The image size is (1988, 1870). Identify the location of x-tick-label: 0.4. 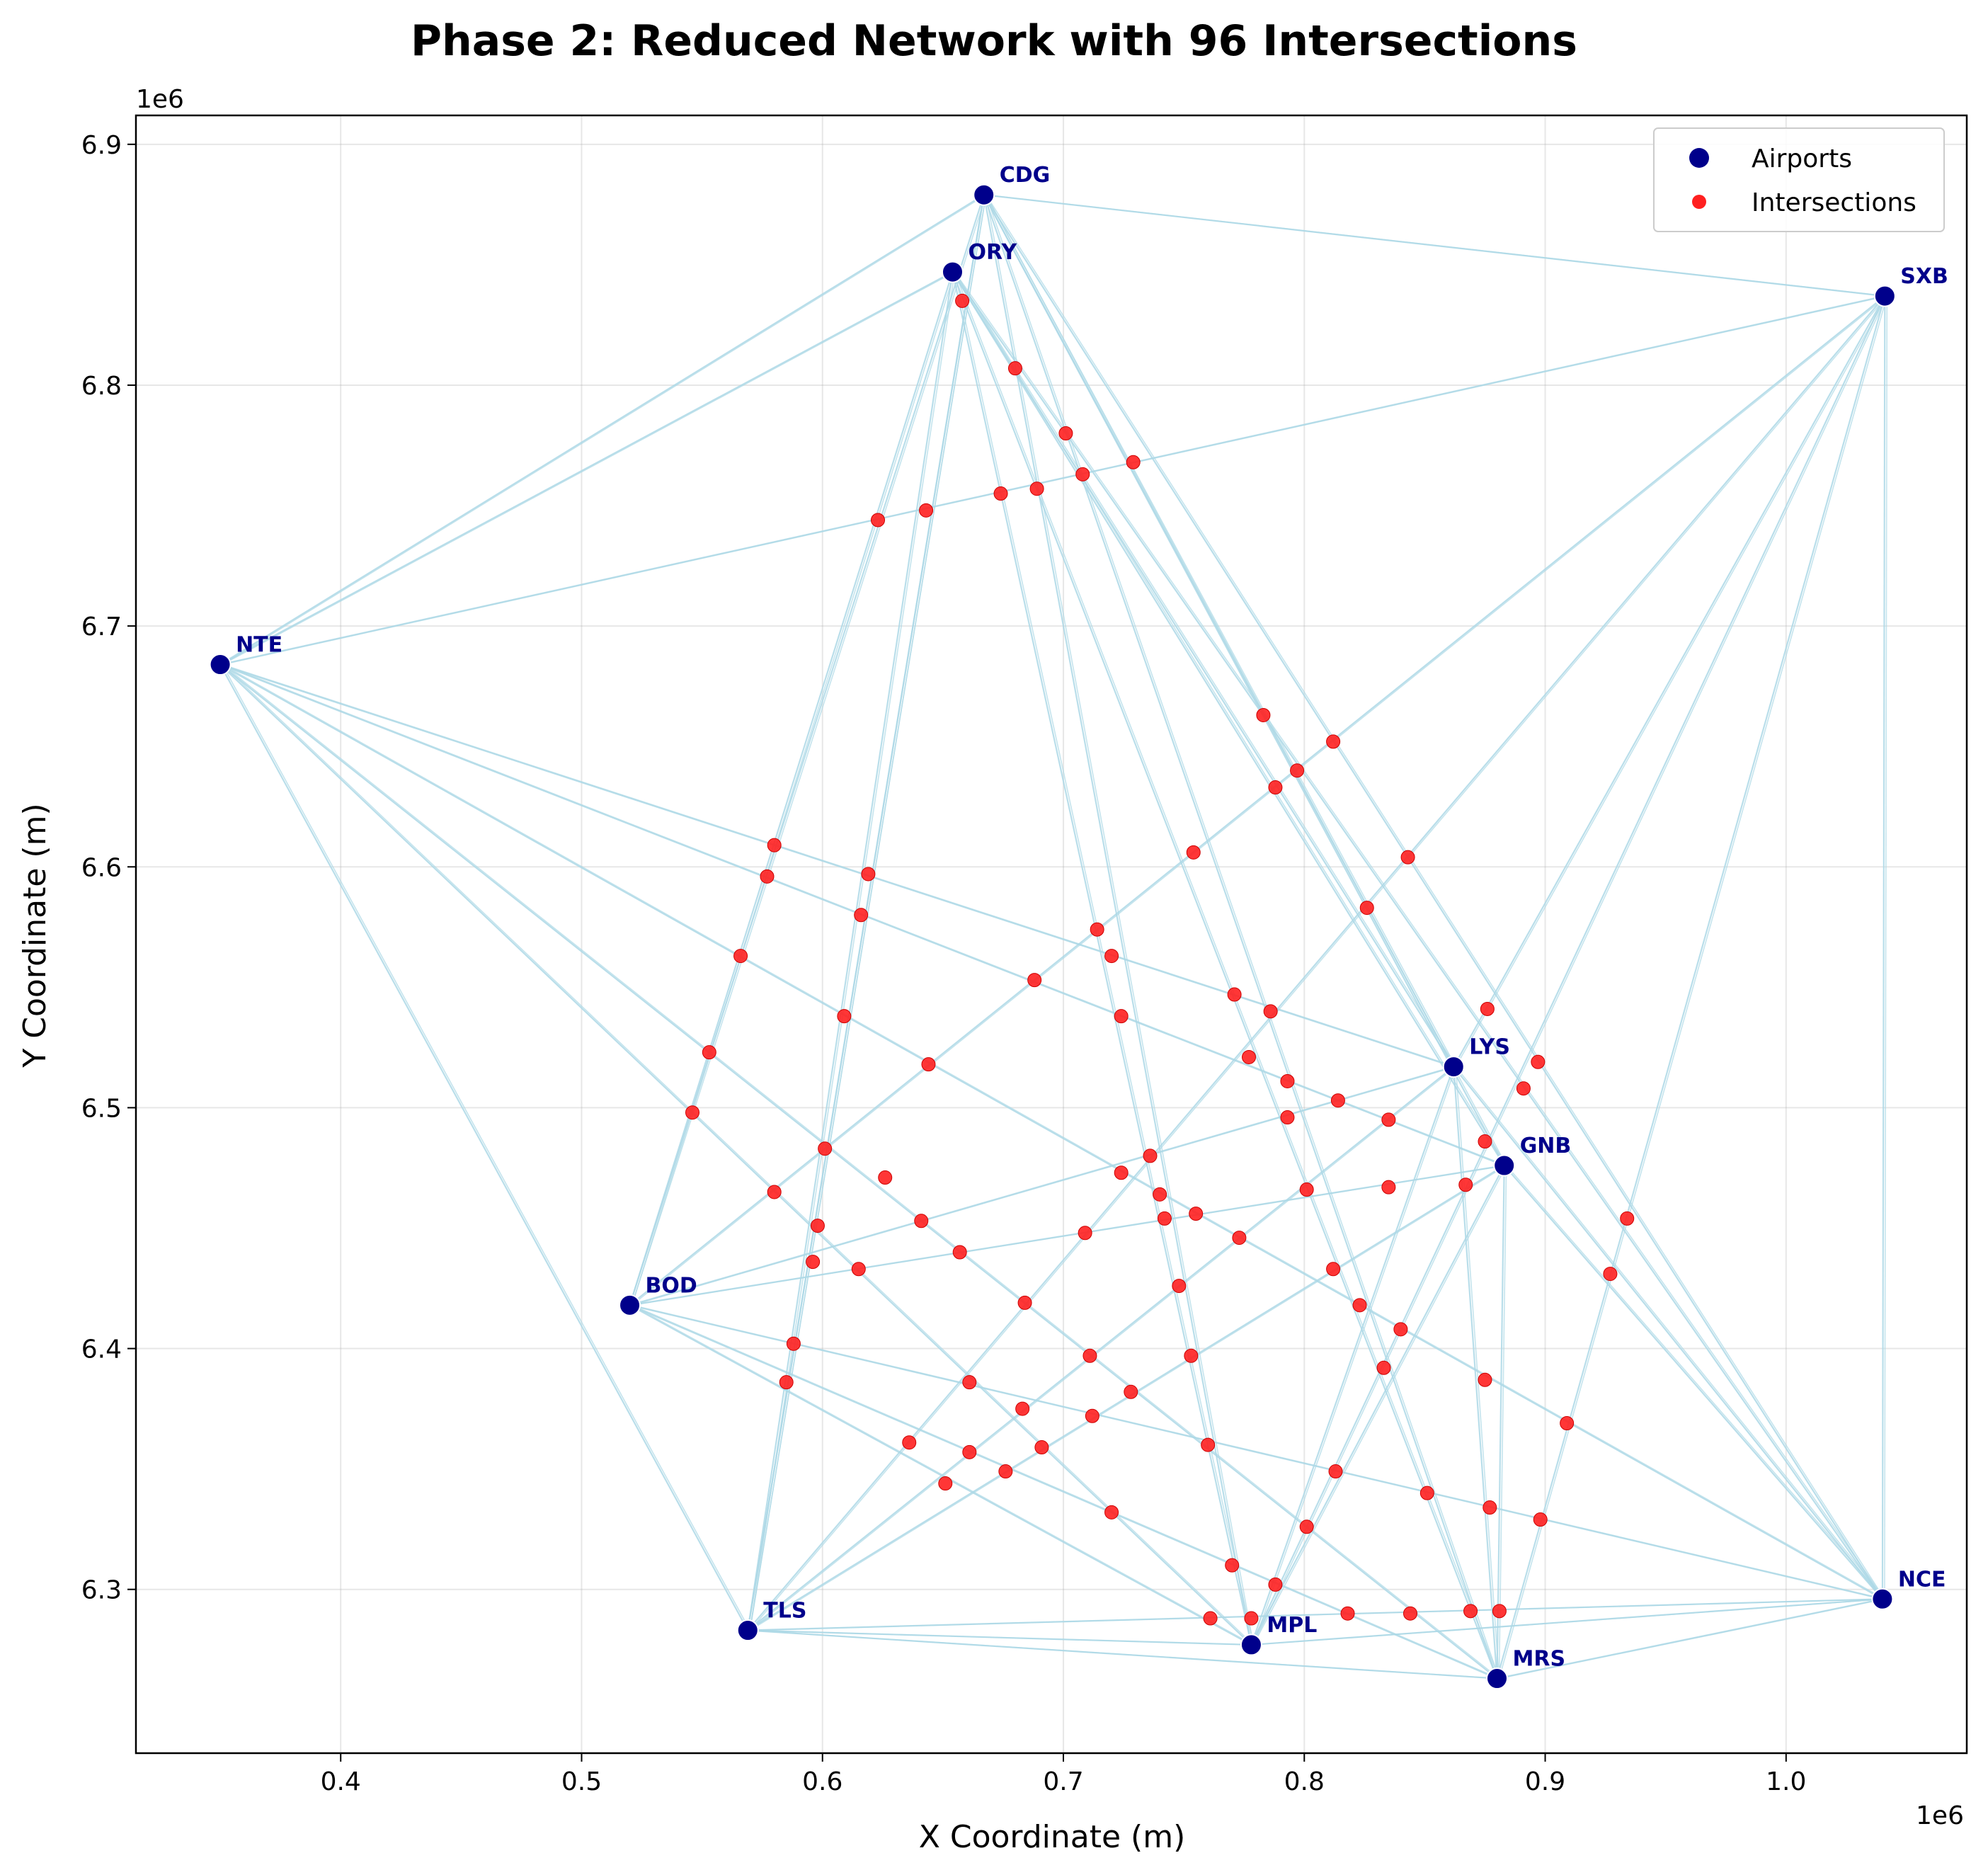
(341, 1782).